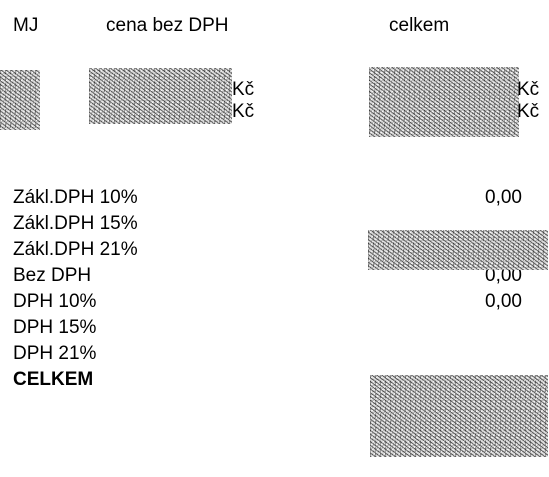 This screenshot has height=477, width=549. What do you see at coordinates (160, 96) in the screenshot?
I see `redacted-price-value` at bounding box center [160, 96].